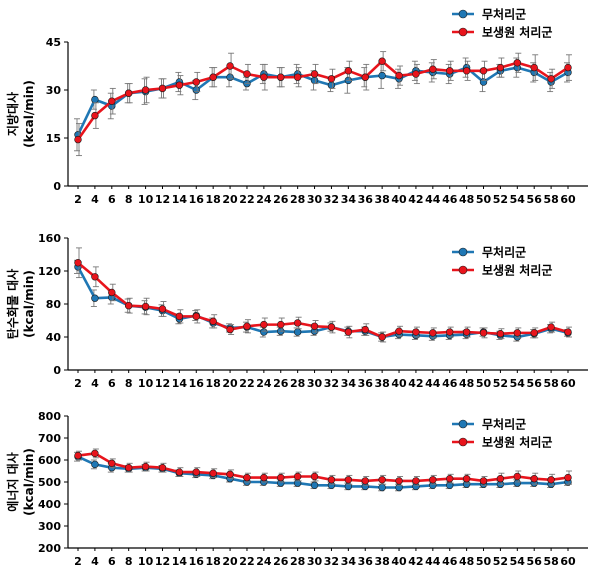 The height and width of the screenshot is (578, 600). Describe the element at coordinates (484, 561) in the screenshot. I see `x-tick-label: 50` at that location.